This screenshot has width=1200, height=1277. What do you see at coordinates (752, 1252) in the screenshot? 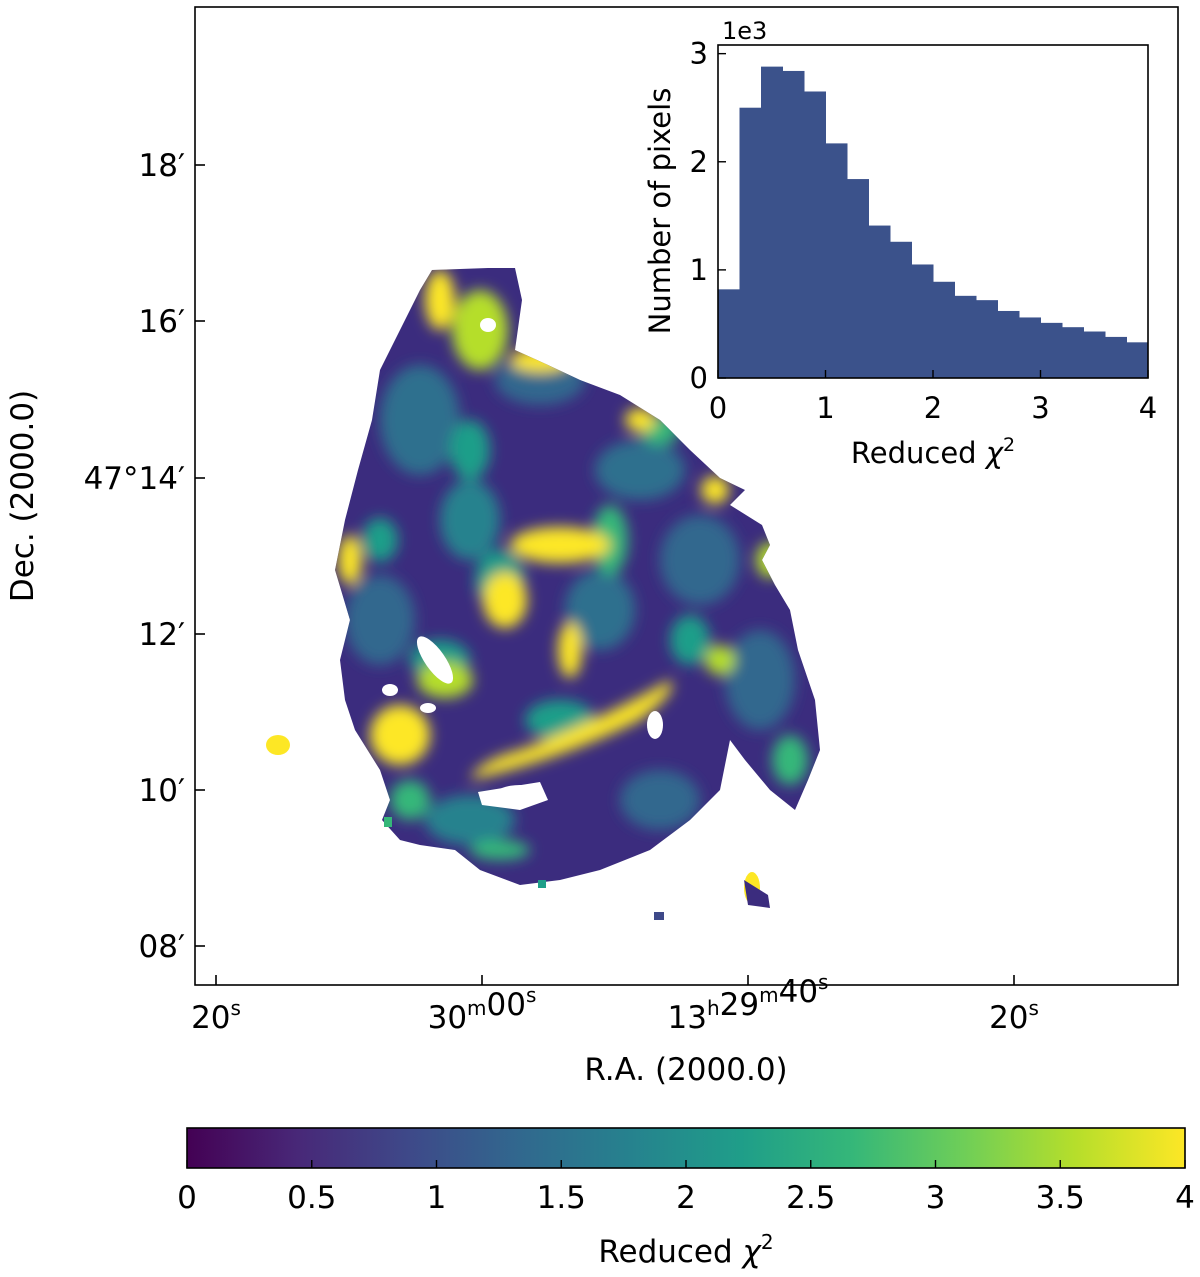
I see `colorbar-label-symbol: χ` at bounding box center [752, 1252].